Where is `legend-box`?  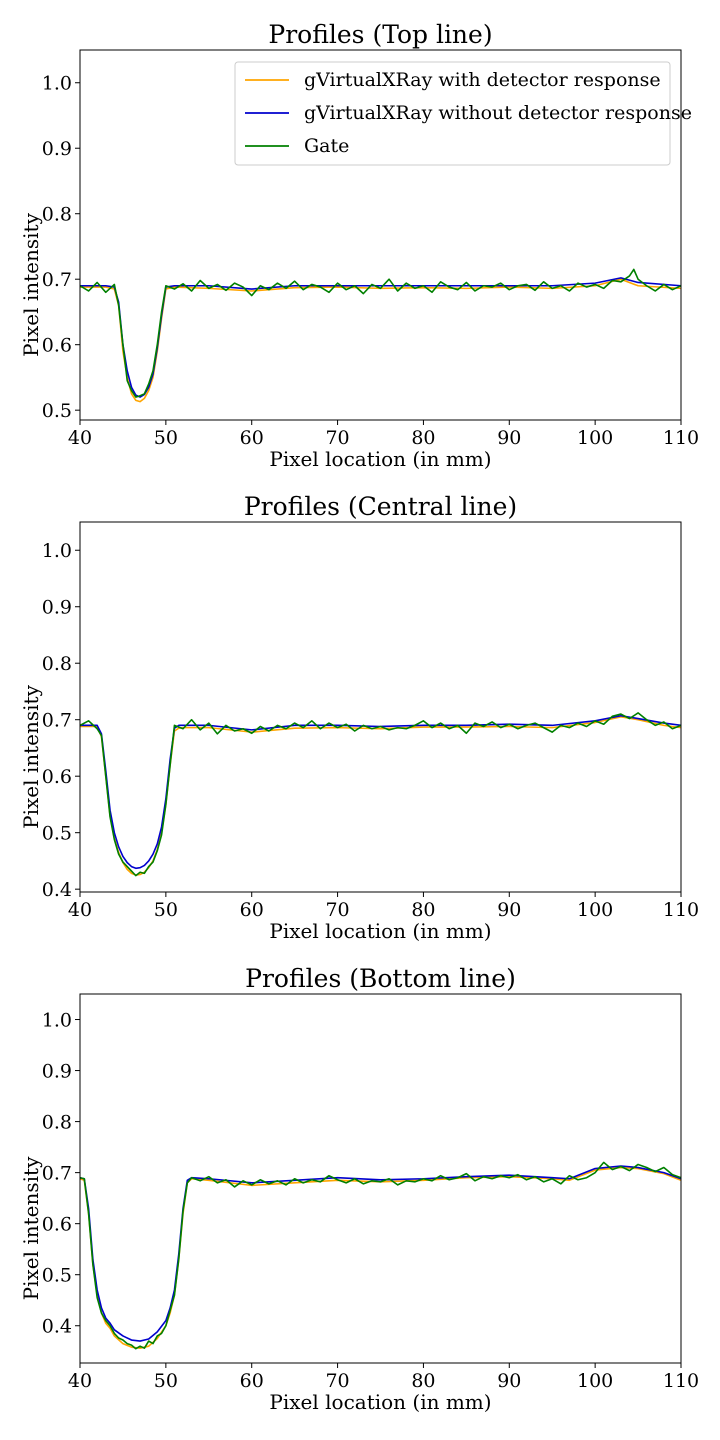
legend-box is located at coordinates (452, 113).